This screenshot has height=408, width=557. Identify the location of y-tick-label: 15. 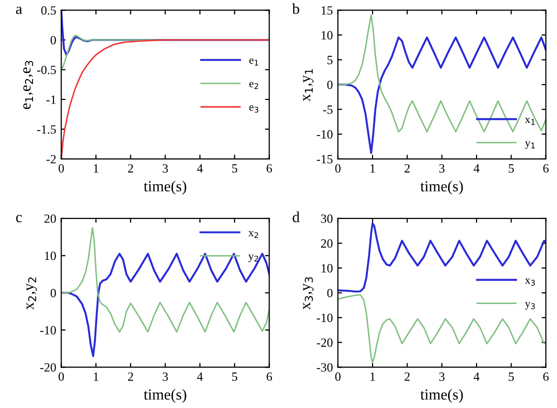
(327, 10).